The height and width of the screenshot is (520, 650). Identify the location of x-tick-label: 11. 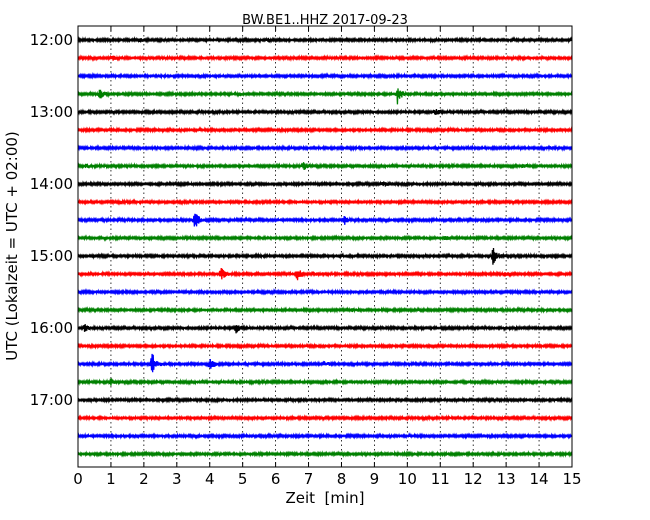
(440, 479).